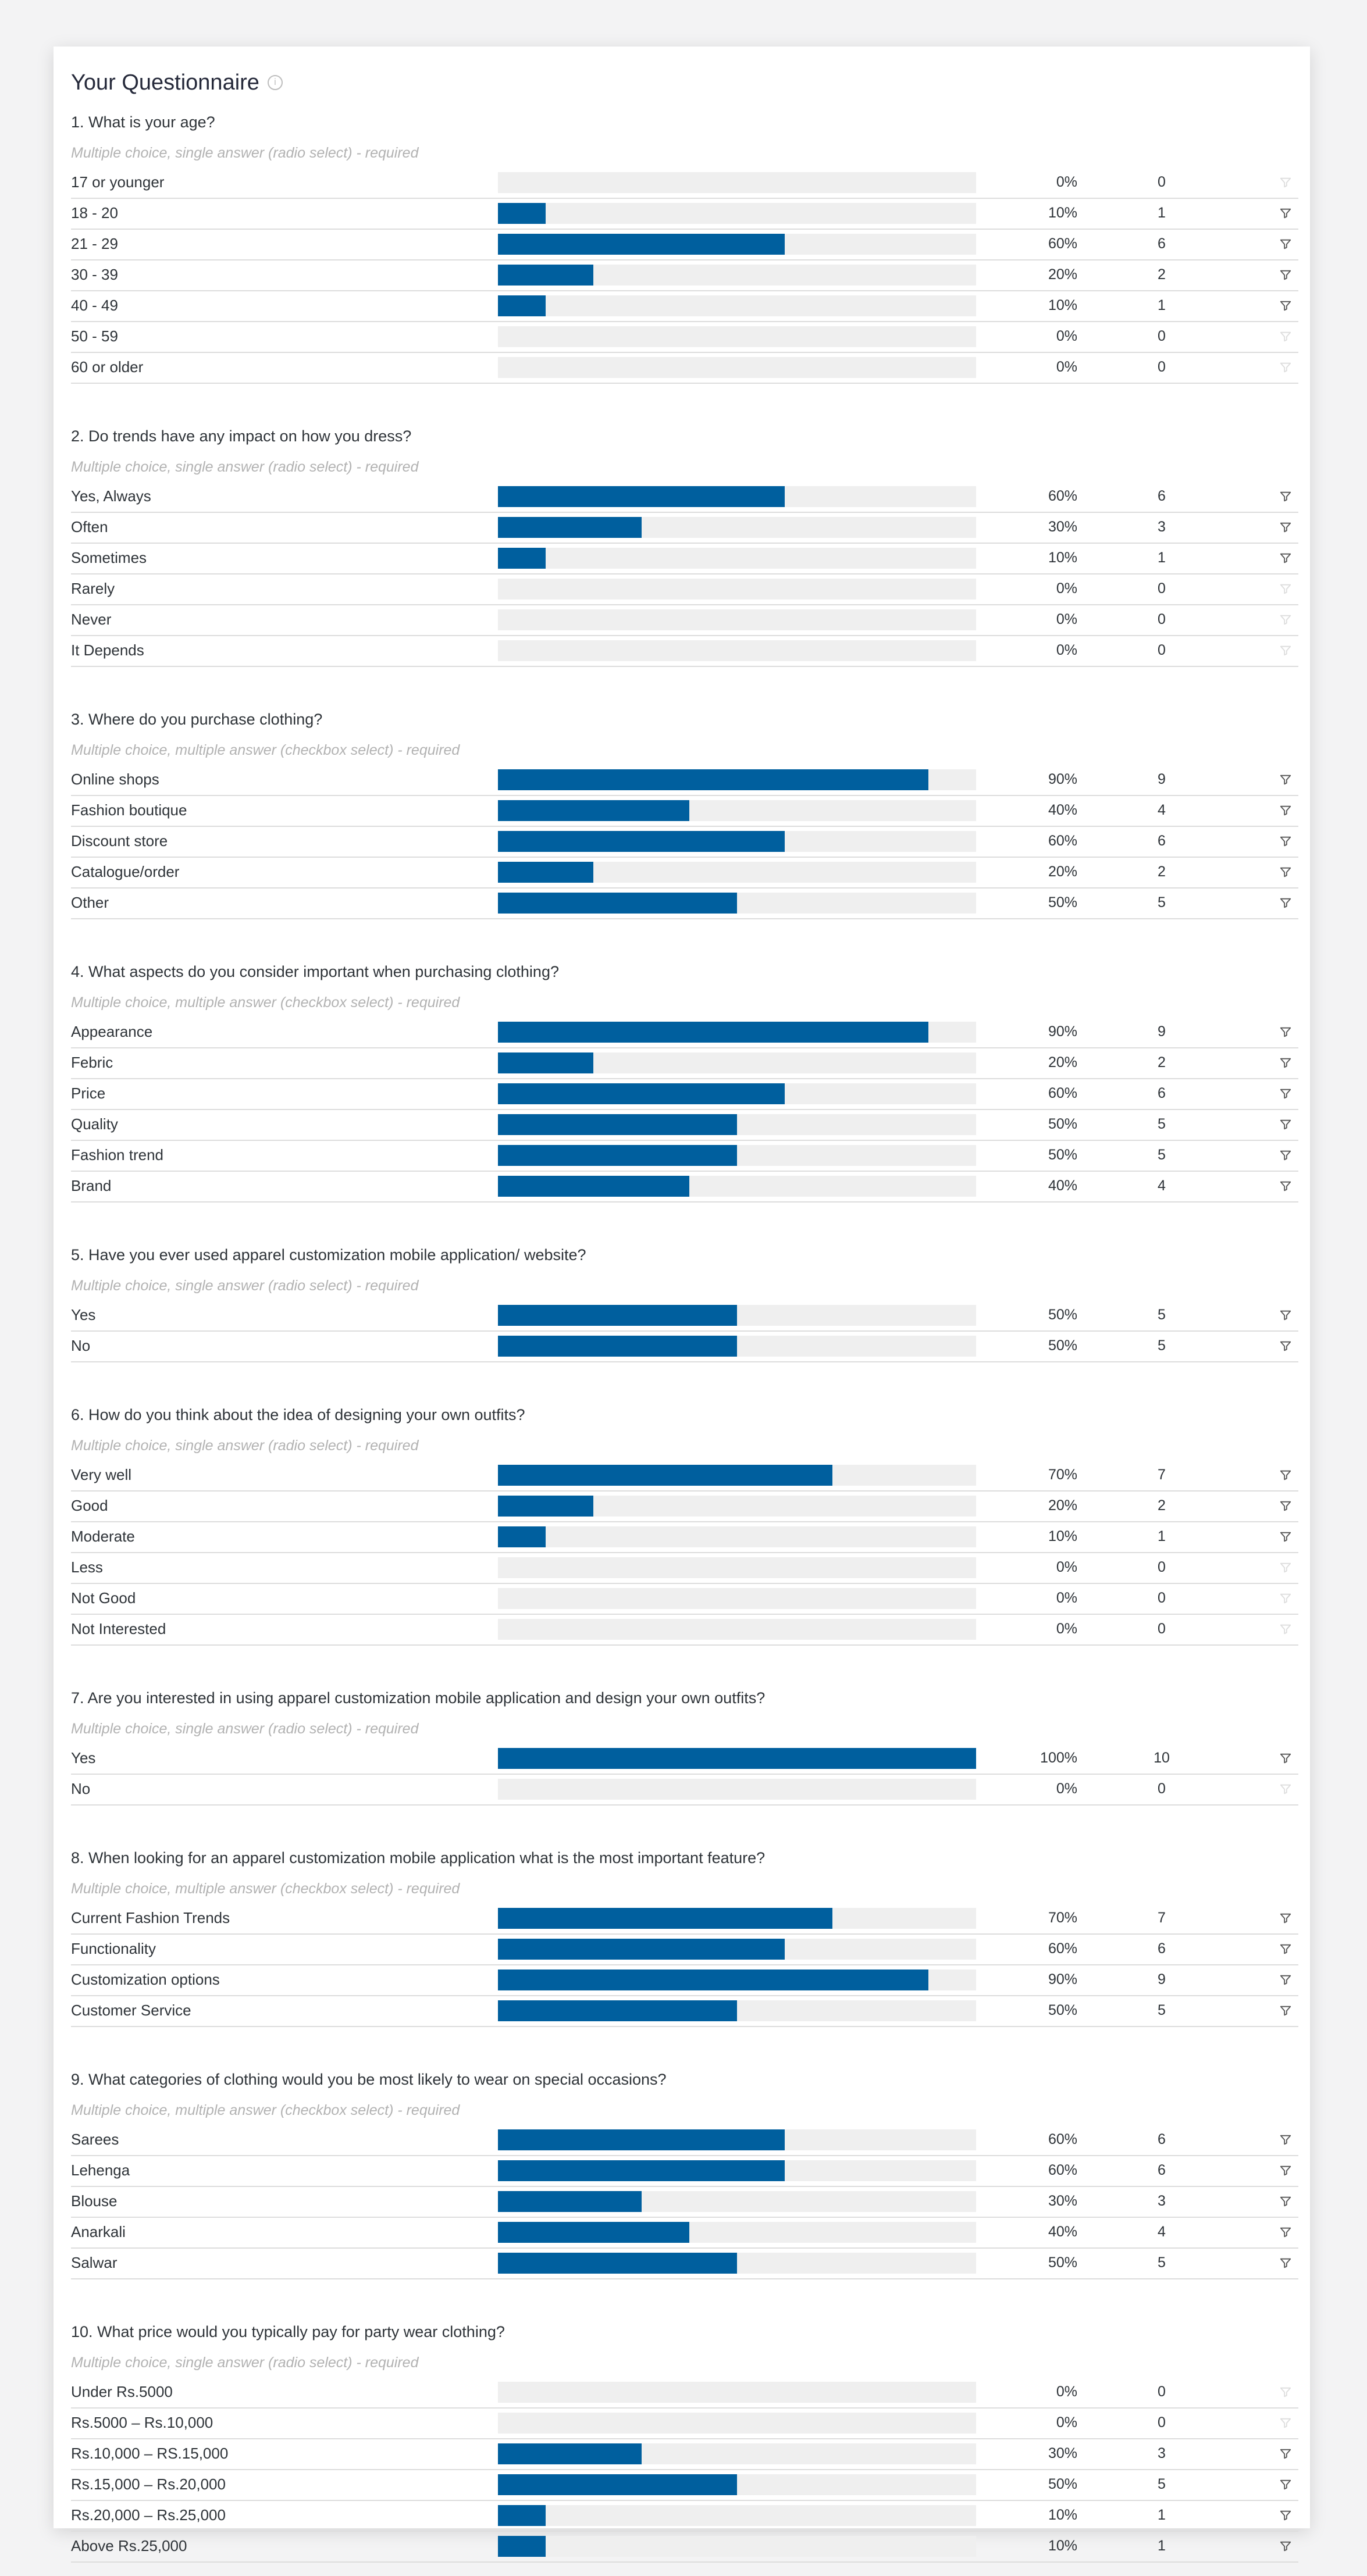 The width and height of the screenshot is (1367, 2576). Describe the element at coordinates (115, 779) in the screenshot. I see `answer-label: Online shops` at that location.